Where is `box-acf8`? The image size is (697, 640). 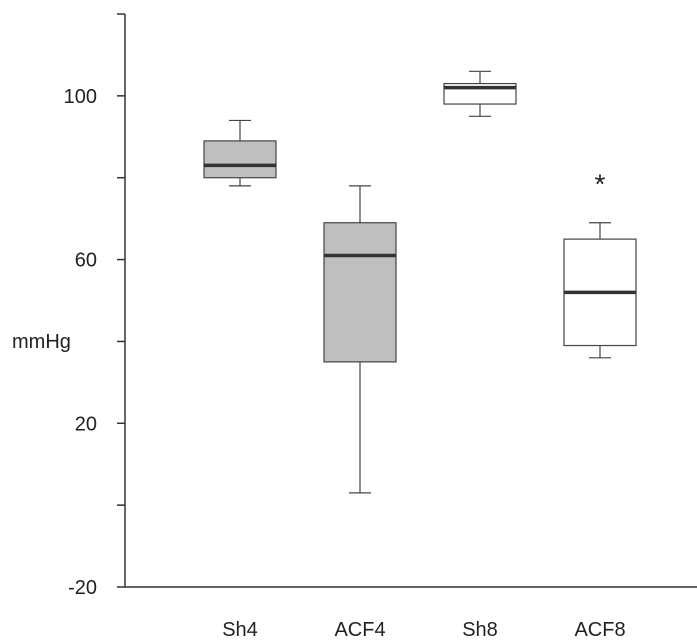
box-acf8 is located at coordinates (600, 290).